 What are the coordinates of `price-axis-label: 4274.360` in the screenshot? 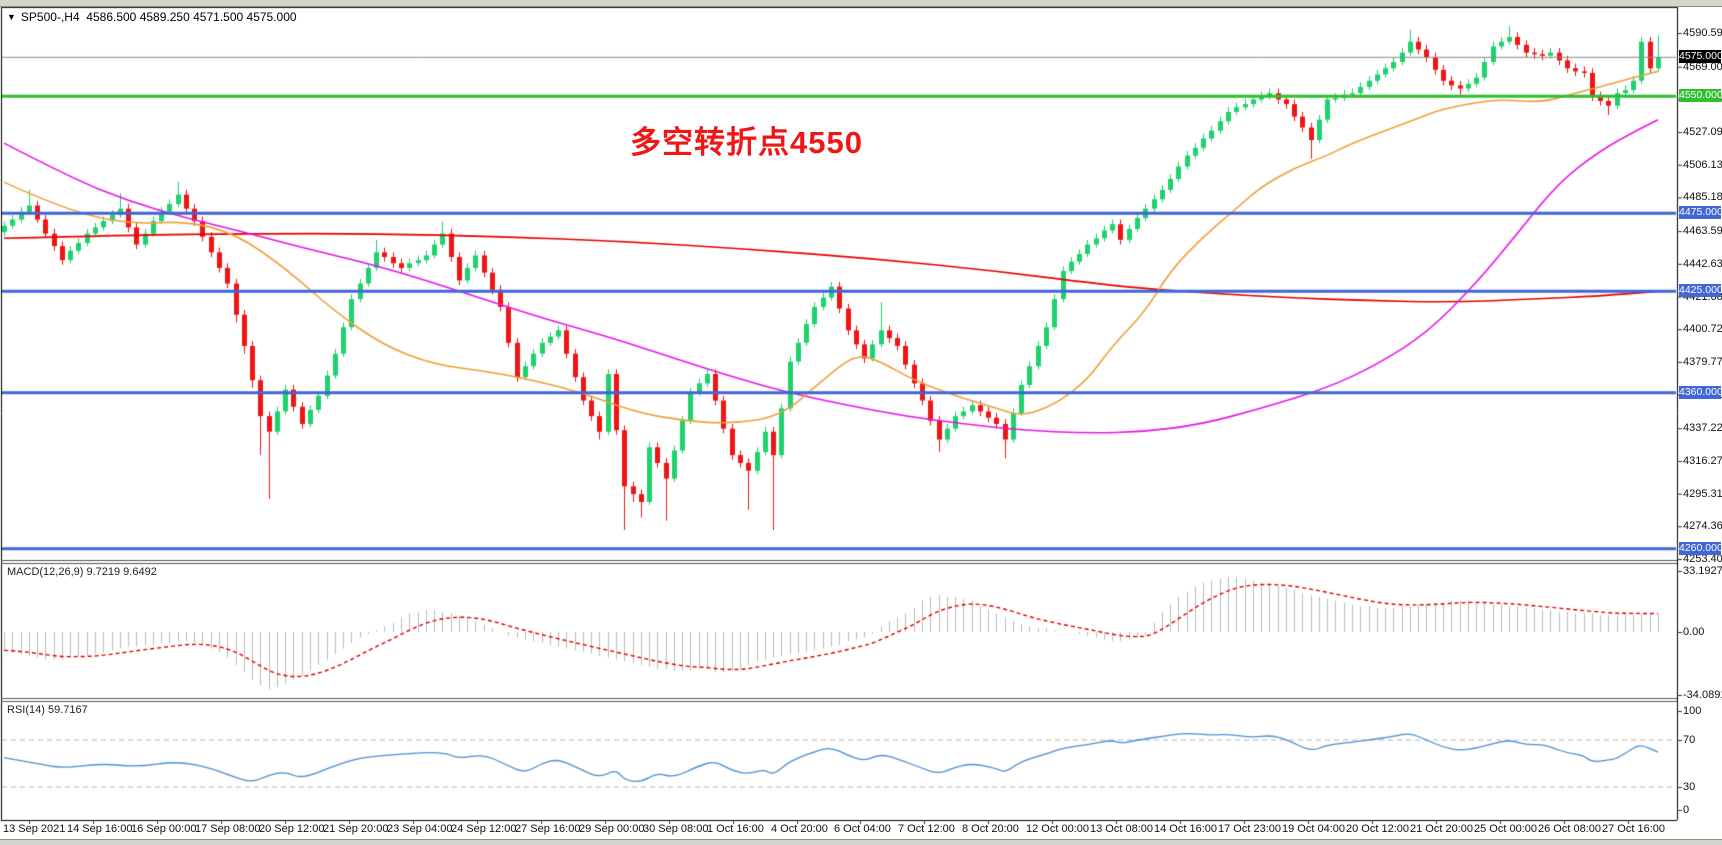 It's located at (1702, 526).